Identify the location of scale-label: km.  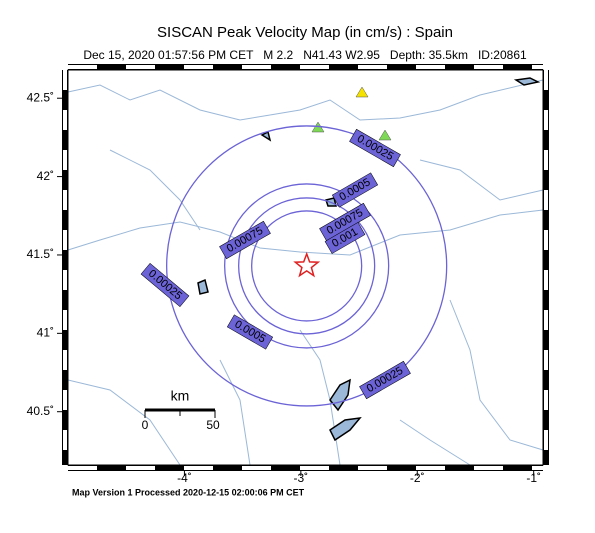
(180, 396).